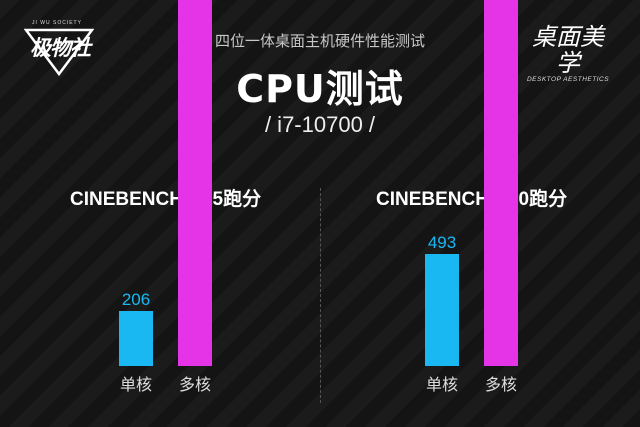 The image size is (640, 427). What do you see at coordinates (136, 299) in the screenshot?
I see `value-label-single-0: 206` at bounding box center [136, 299].